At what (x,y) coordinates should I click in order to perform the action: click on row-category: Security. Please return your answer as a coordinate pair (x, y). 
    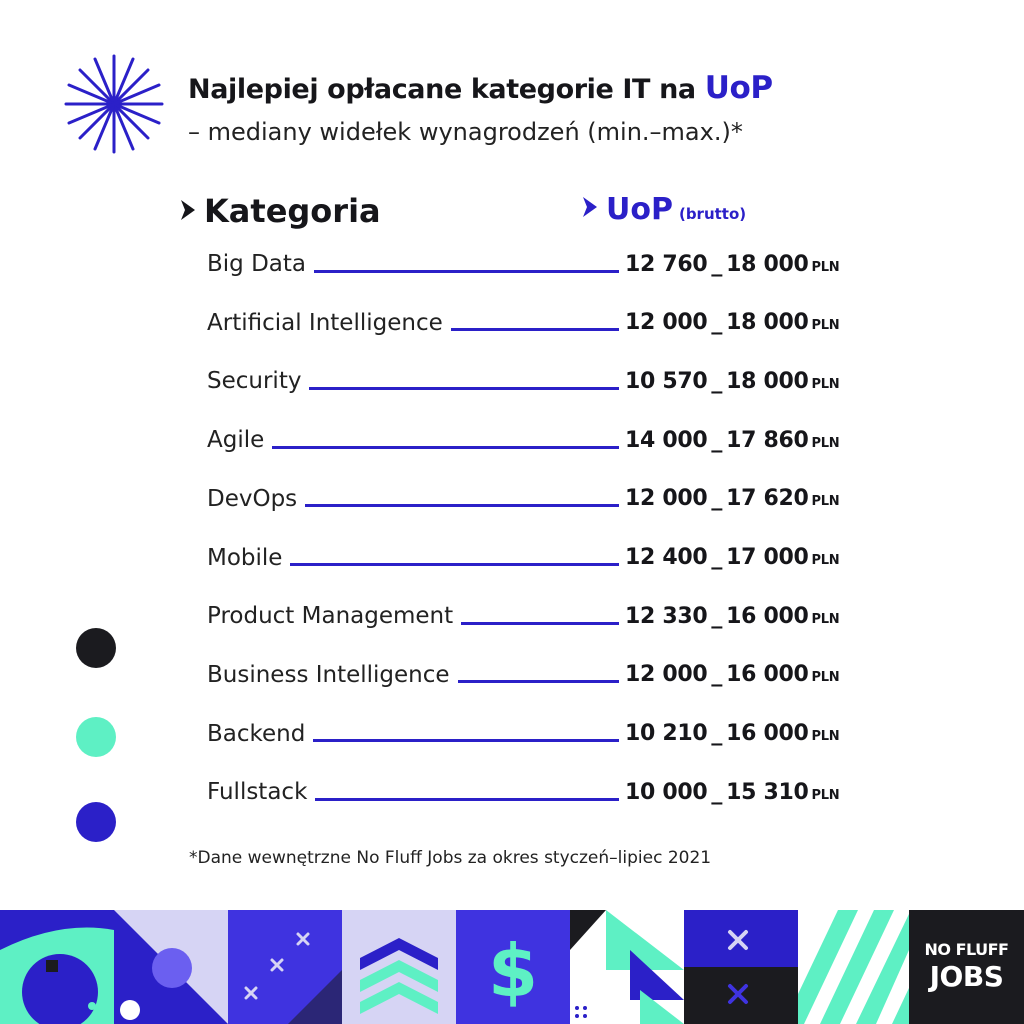
    Looking at the image, I should click on (254, 381).